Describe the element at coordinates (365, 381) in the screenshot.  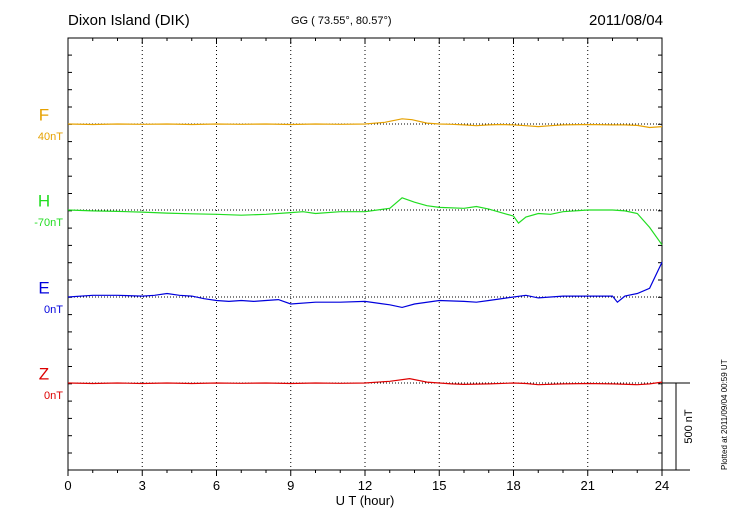
I see `series-z` at that location.